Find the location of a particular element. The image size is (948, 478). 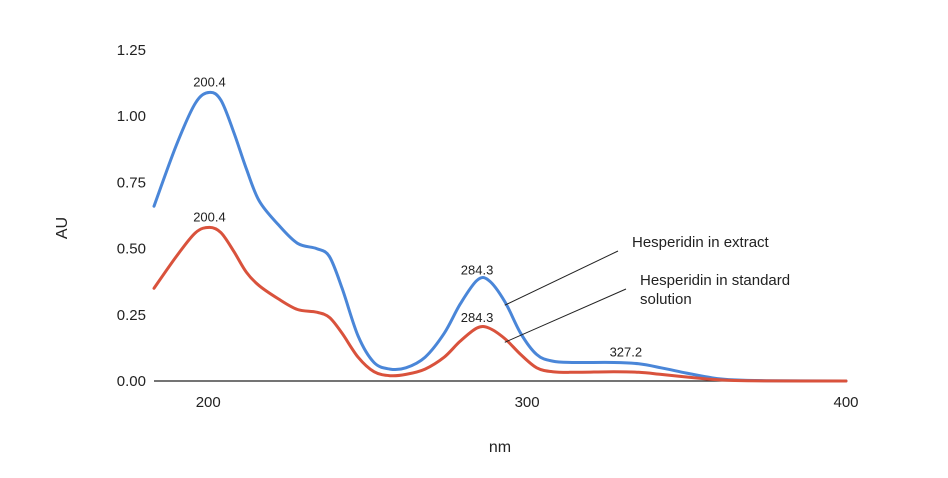

y-tick-label: 0.00 is located at coordinates (131, 381).